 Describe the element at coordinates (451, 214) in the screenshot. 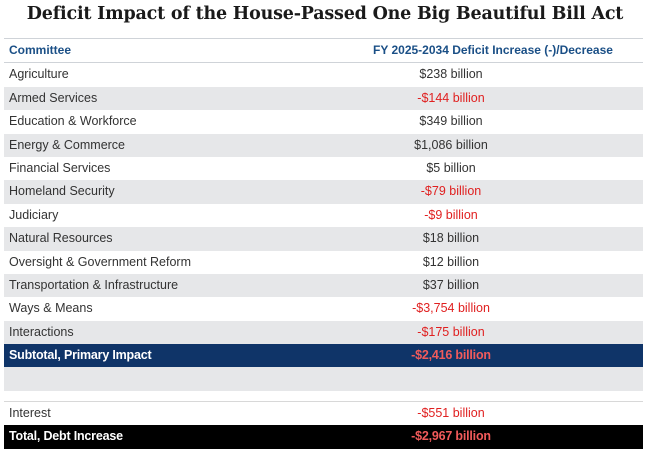

I see `deficit-value: -$9 billion` at that location.